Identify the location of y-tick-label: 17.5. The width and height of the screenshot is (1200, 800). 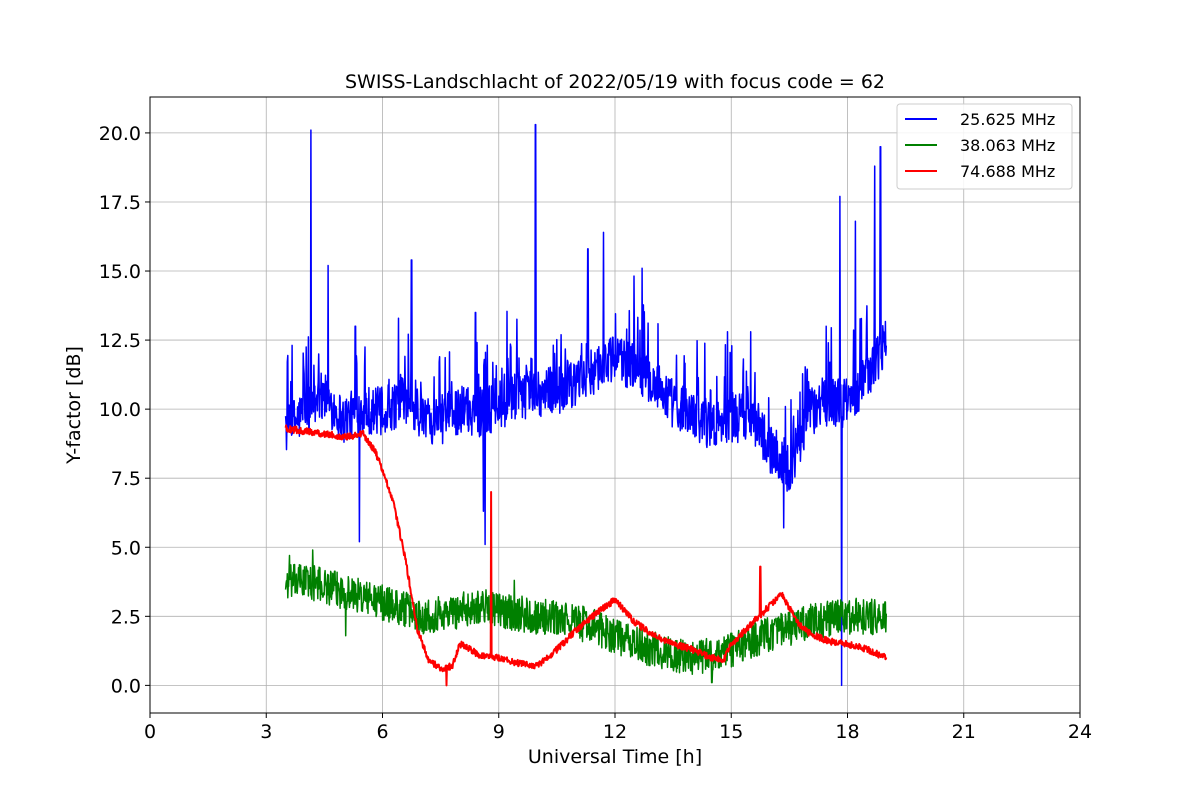
(120, 203).